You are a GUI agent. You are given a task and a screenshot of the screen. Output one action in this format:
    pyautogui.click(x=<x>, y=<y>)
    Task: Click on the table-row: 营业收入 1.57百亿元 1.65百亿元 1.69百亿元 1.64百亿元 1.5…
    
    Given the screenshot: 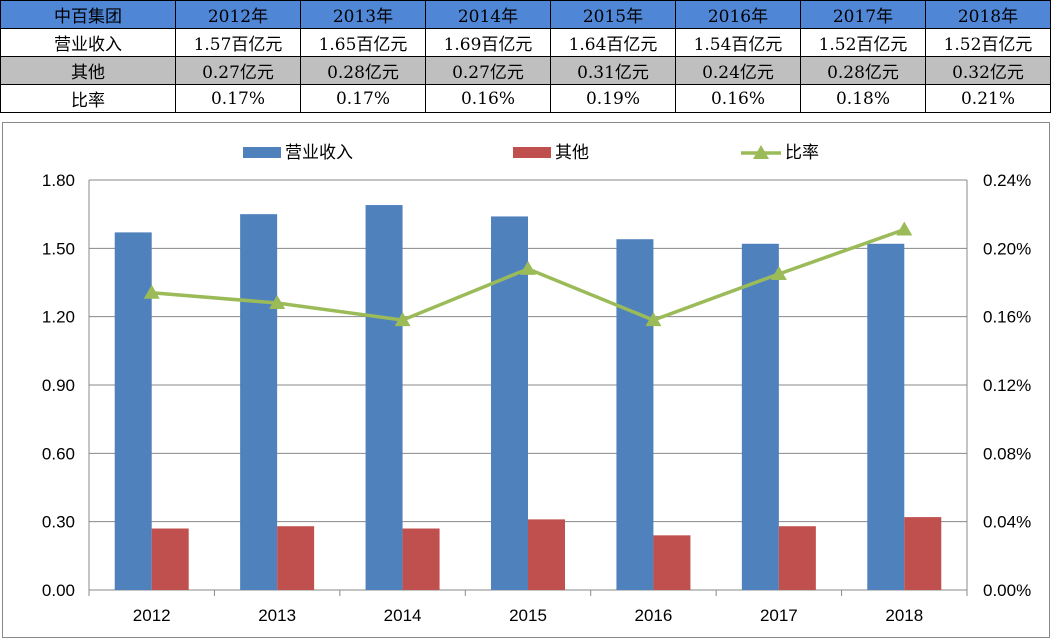 What is the action you would take?
    pyautogui.click(x=525, y=42)
    